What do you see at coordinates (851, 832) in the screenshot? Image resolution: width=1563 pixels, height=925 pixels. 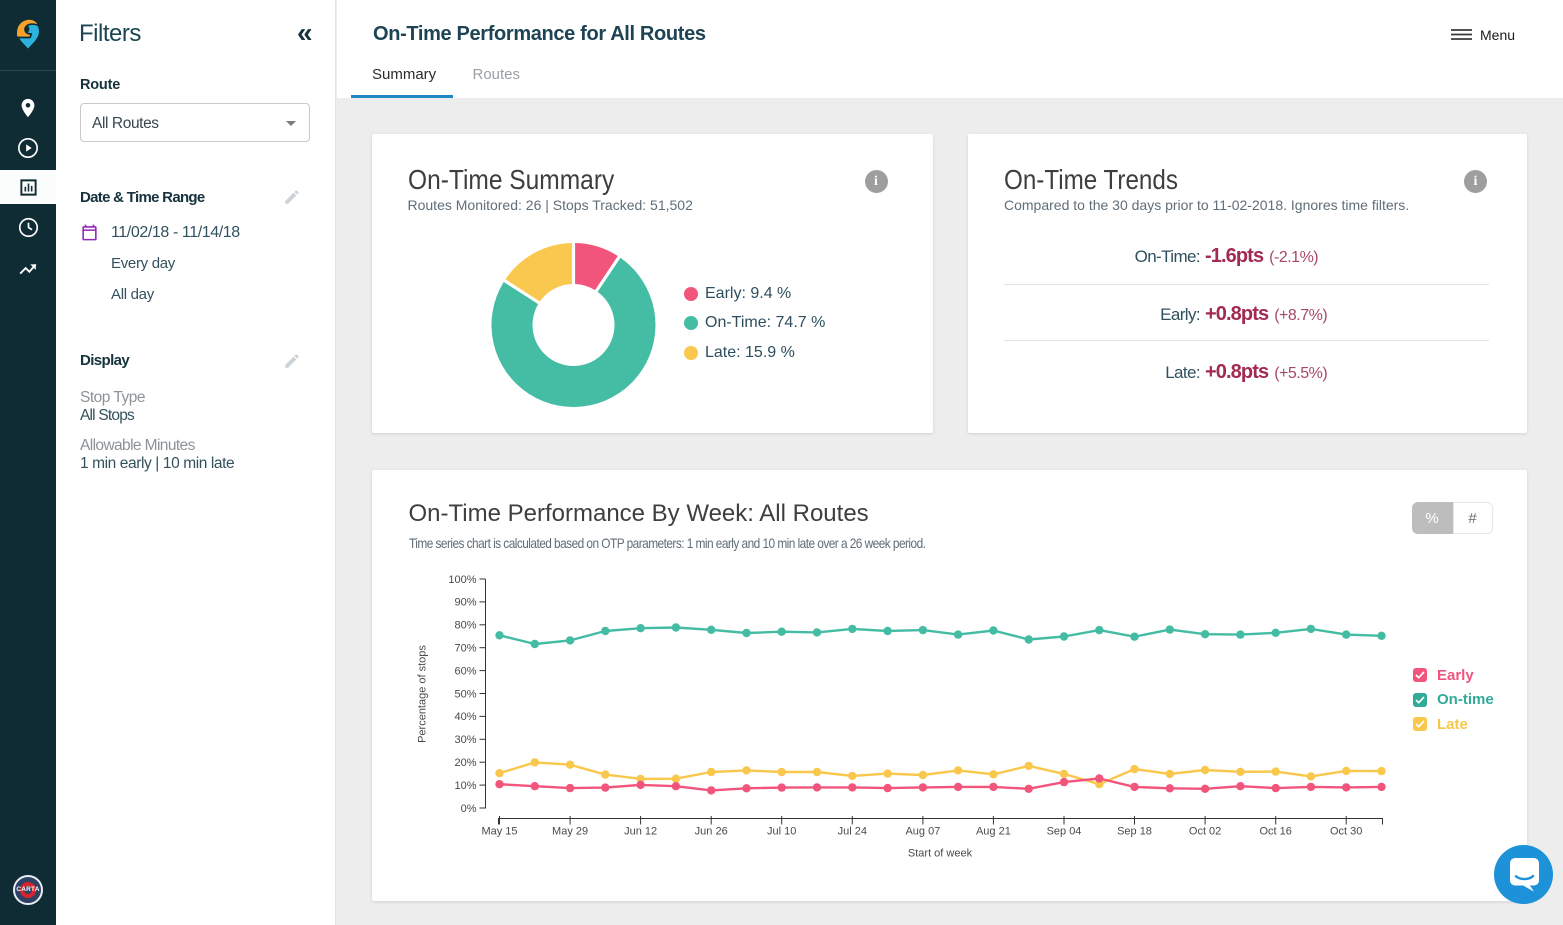 I see `svg-text: Jul 24` at bounding box center [851, 832].